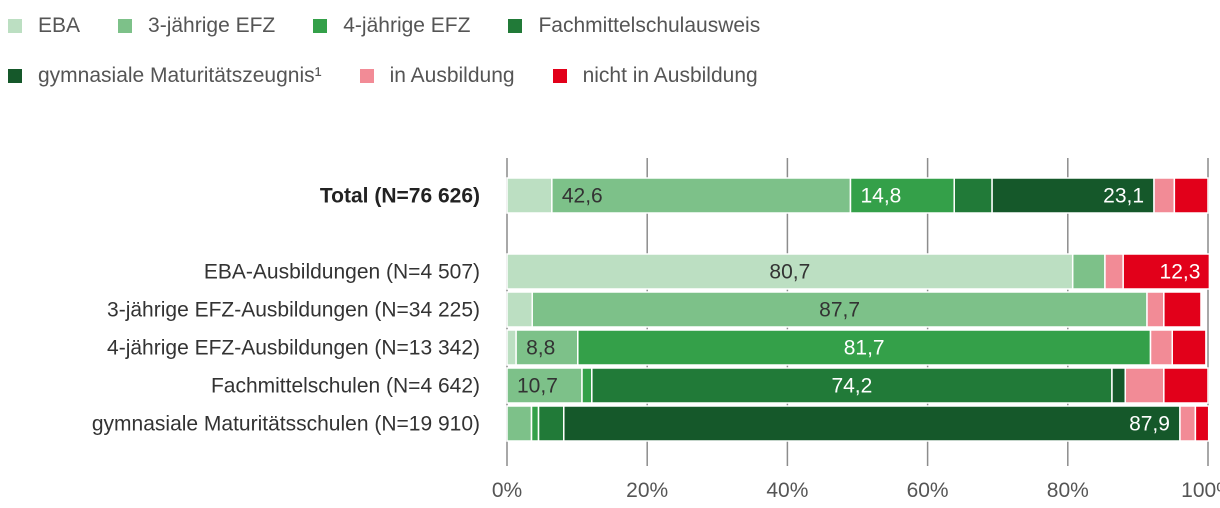 The height and width of the screenshot is (508, 1220). What do you see at coordinates (212, 25) in the screenshot?
I see `legend-label-3-jaehrige-efz: 3-jährige EFZ` at bounding box center [212, 25].